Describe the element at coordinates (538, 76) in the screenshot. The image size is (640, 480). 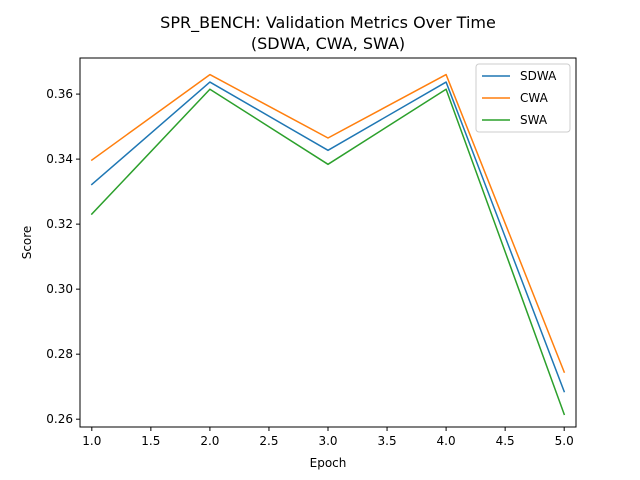
I see `legend-label-sdwa: SDWA` at that location.